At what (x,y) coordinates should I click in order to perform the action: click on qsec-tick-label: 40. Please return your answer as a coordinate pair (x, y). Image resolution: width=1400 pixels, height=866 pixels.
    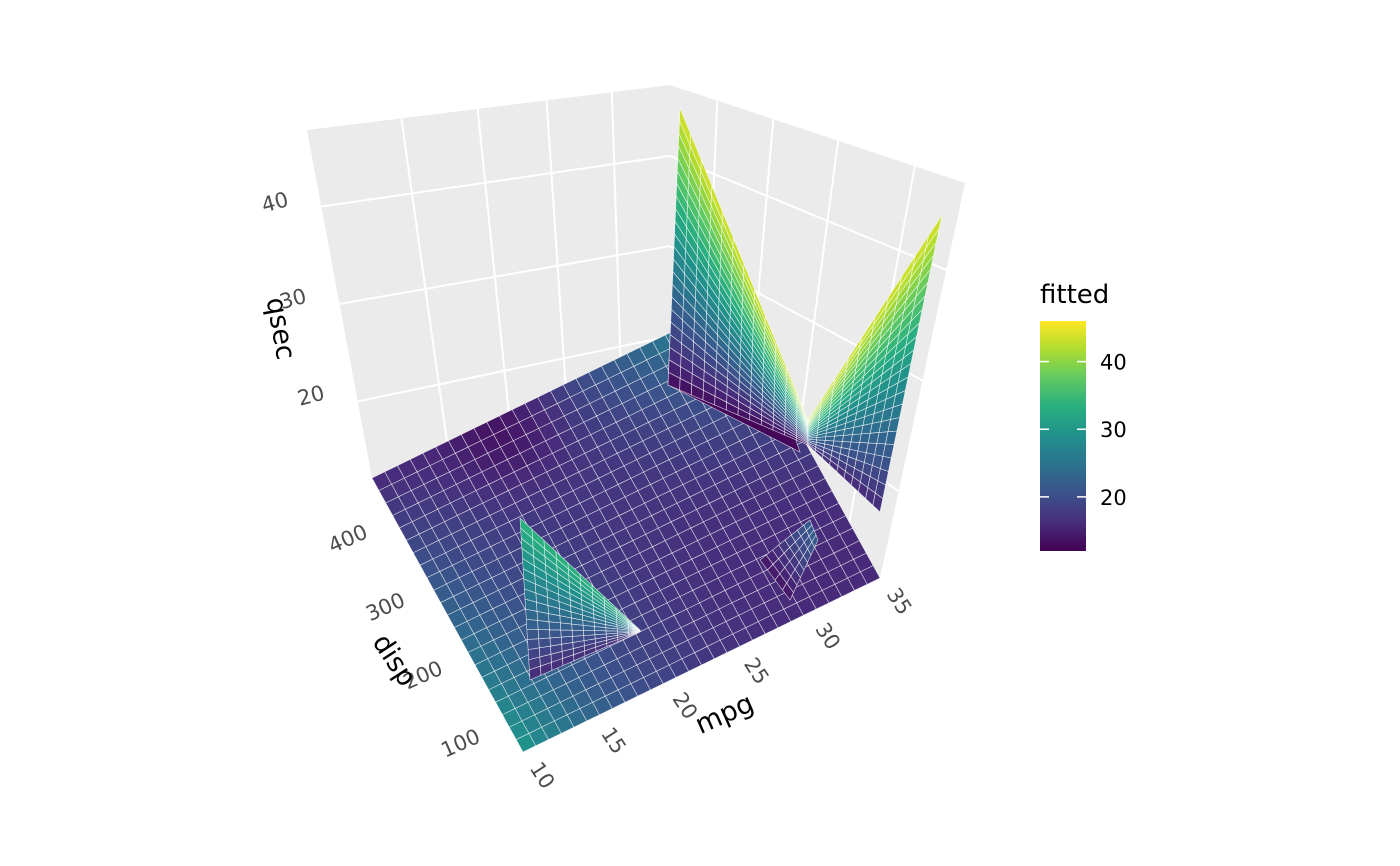
    Looking at the image, I should click on (275, 202).